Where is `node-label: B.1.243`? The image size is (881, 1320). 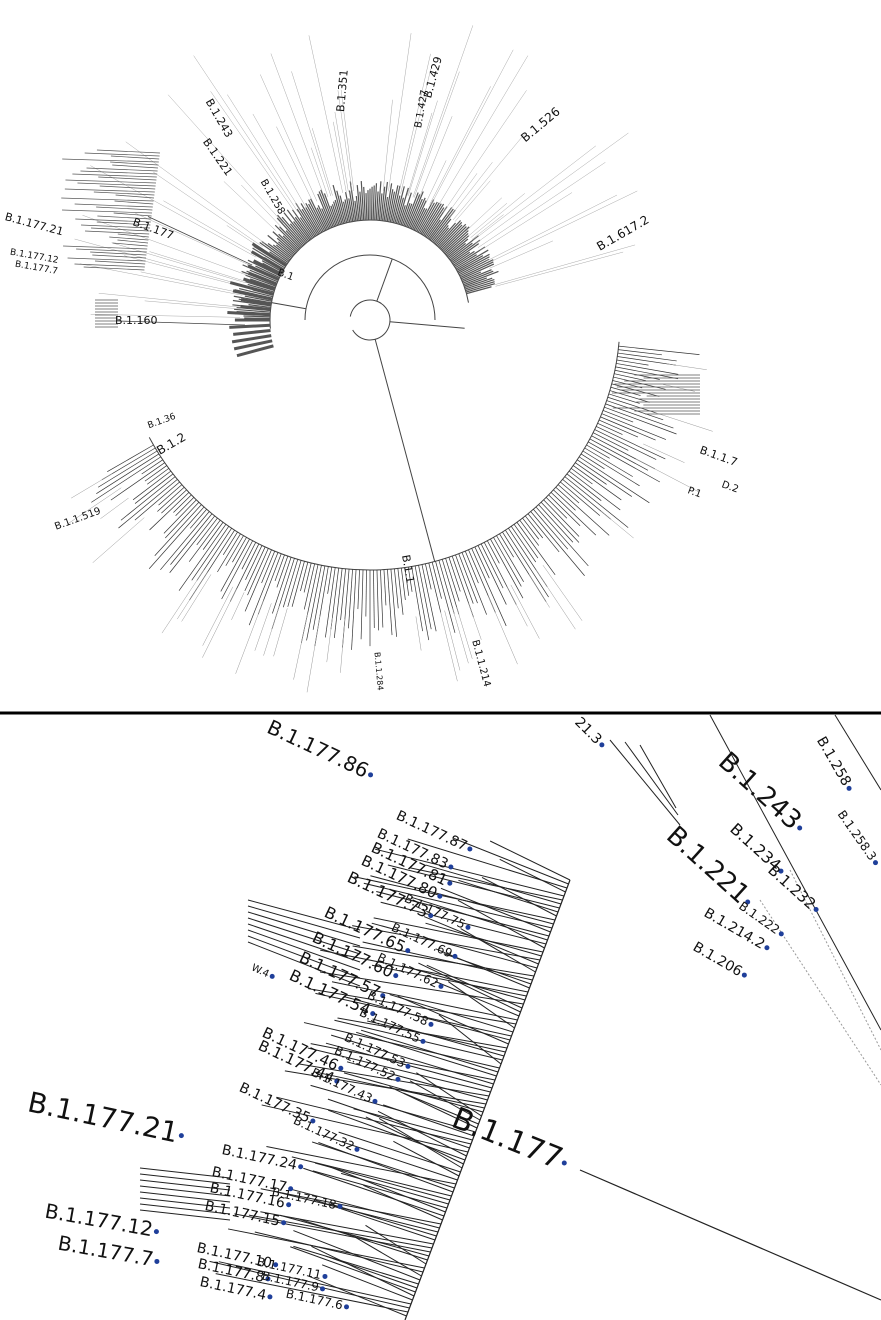
node-label: B.1.243 is located at coordinates (219, 118).